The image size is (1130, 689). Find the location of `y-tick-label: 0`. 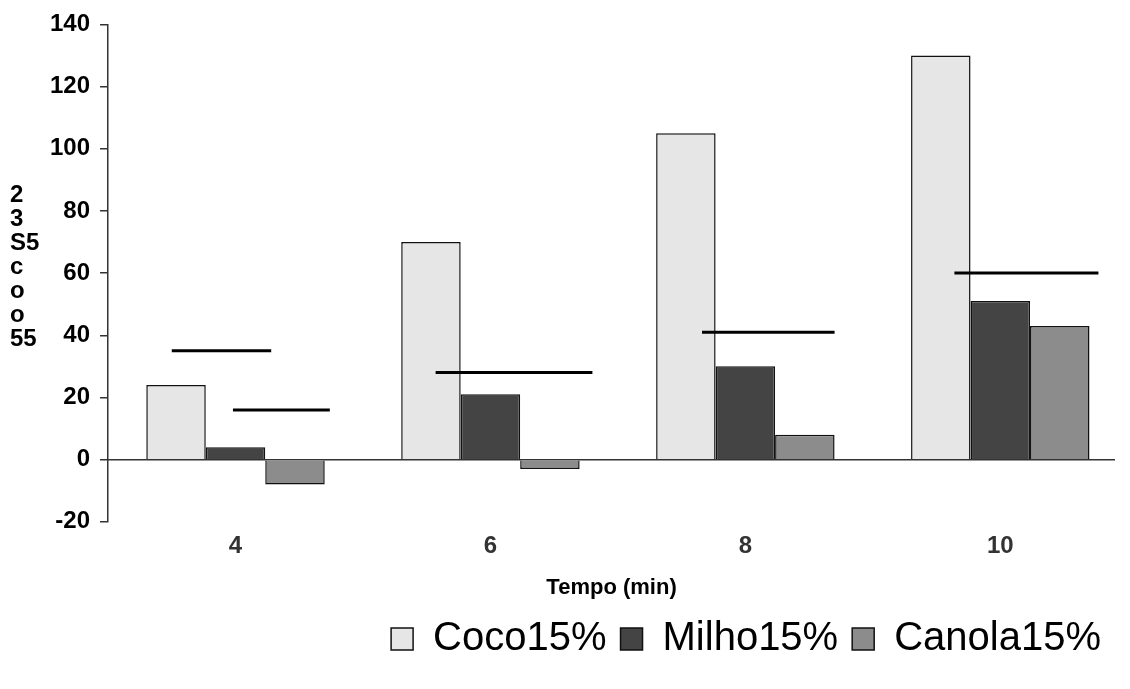

y-tick-label: 0 is located at coordinates (83, 458).